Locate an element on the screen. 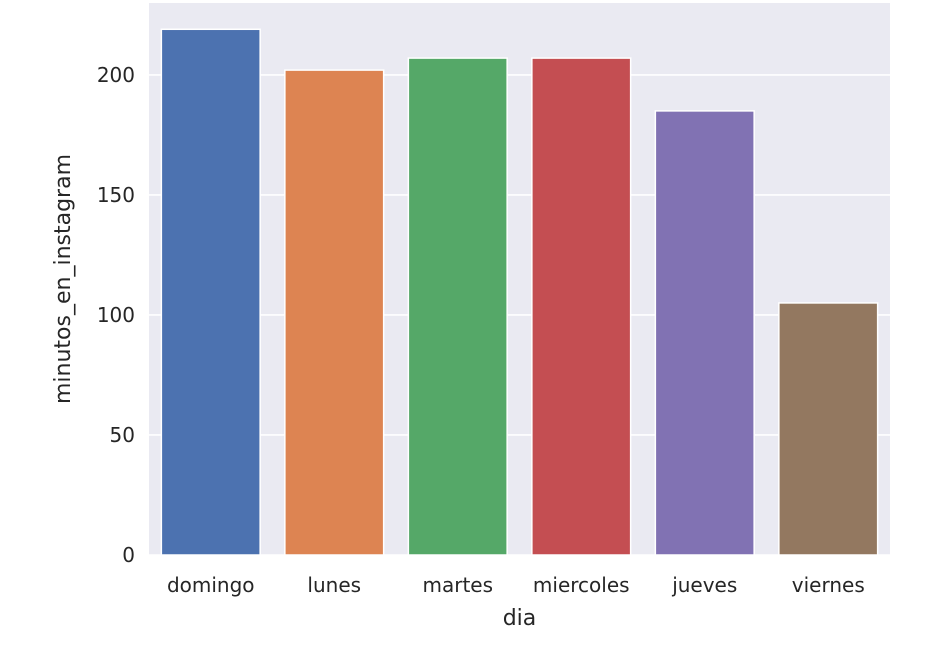 The width and height of the screenshot is (937, 652). bar-lunes is located at coordinates (334, 312).